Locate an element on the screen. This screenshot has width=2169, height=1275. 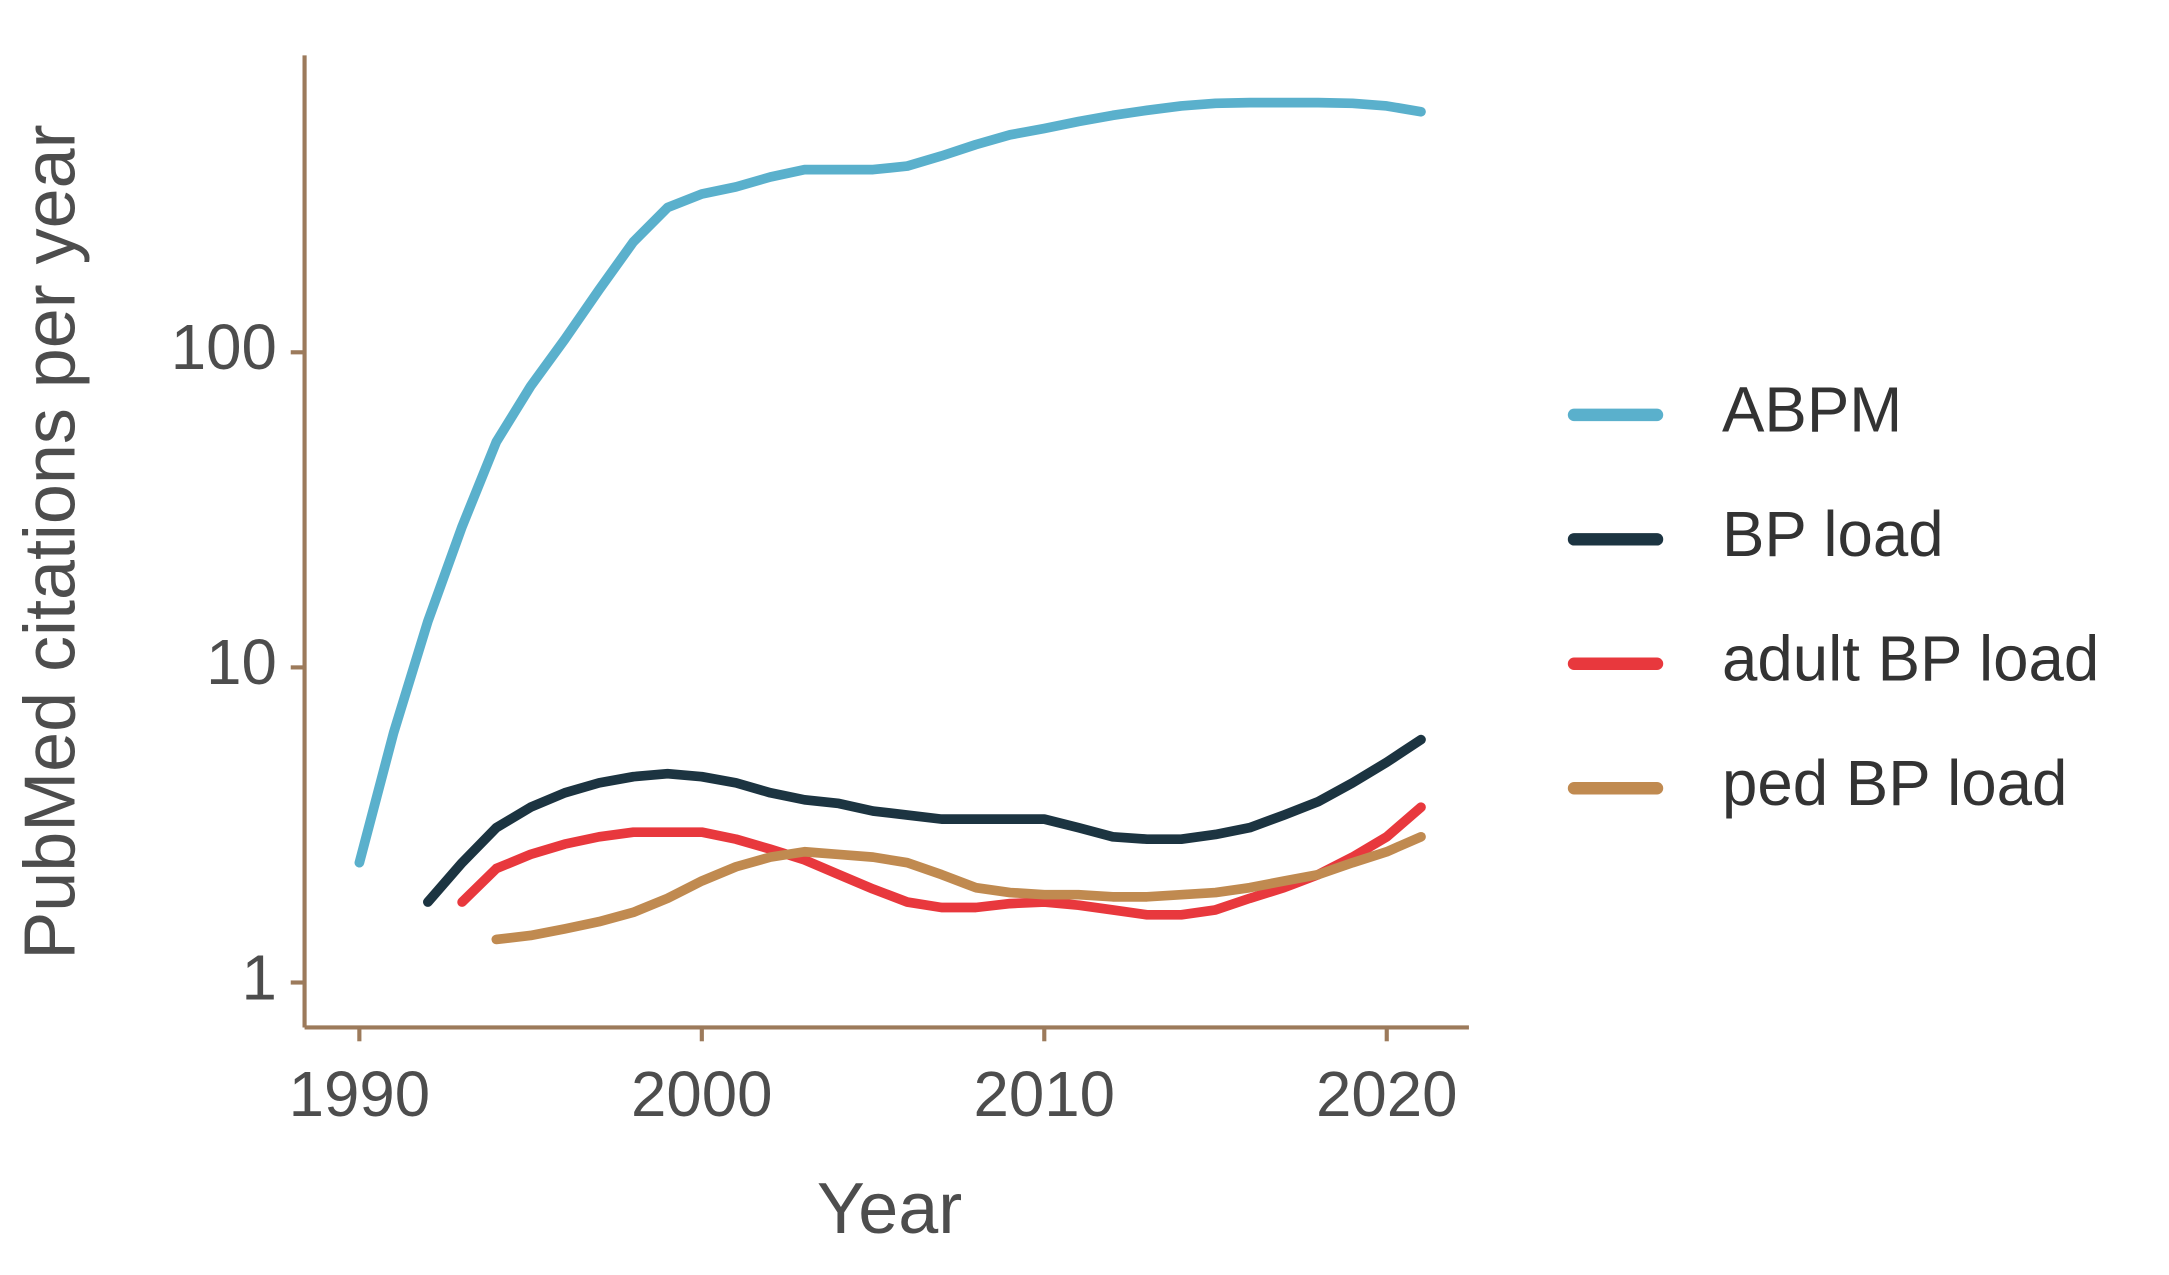
y-tick-label: 100 is located at coordinates (224, 347).